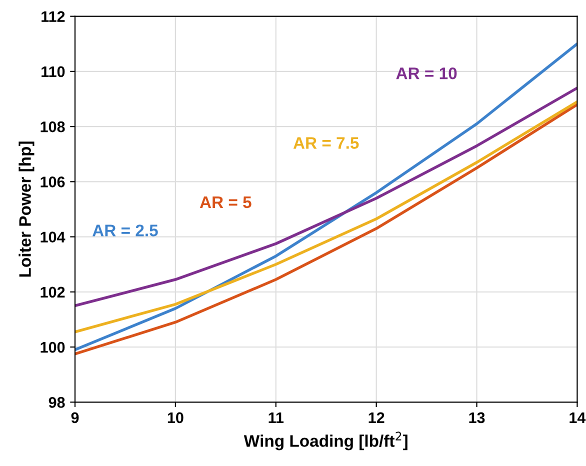  I want to click on y-tick-label: 104, so click(53, 237).